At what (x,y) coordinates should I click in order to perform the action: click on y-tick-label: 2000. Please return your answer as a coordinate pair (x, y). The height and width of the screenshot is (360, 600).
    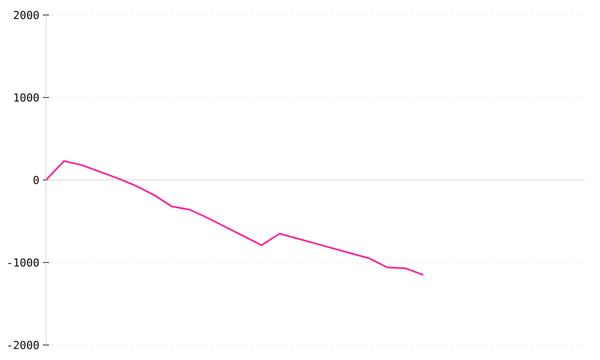
    Looking at the image, I should click on (26, 15).